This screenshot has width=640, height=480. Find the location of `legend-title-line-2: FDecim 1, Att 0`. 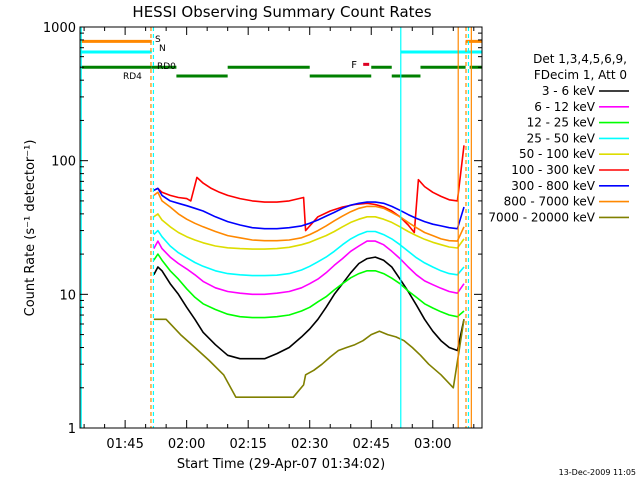

legend-title-line-2: FDecim 1, Att 0 is located at coordinates (580, 75).